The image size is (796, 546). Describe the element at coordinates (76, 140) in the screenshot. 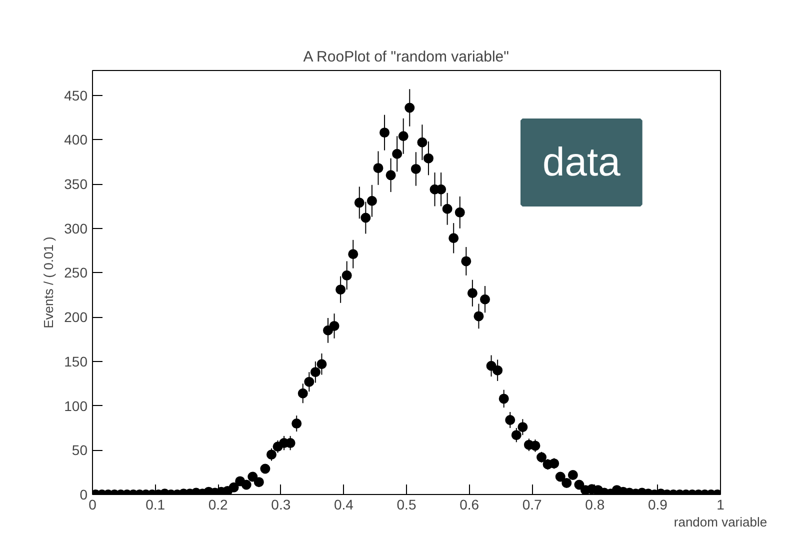

I see `y-tick-label: 400` at that location.